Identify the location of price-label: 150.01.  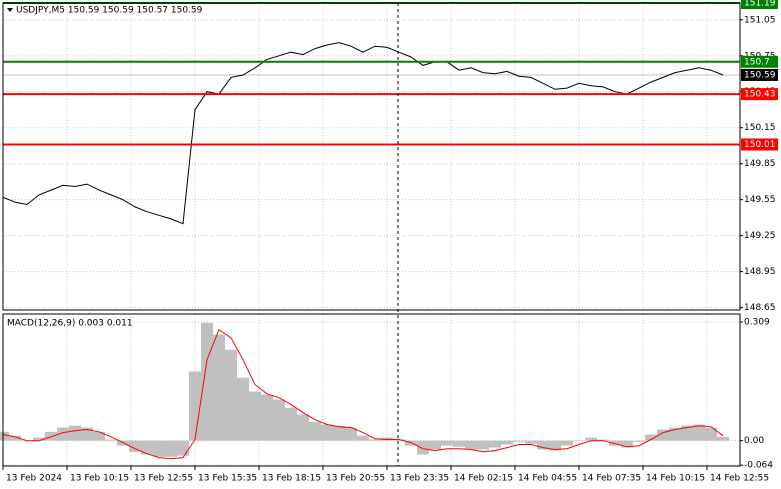
(760, 145).